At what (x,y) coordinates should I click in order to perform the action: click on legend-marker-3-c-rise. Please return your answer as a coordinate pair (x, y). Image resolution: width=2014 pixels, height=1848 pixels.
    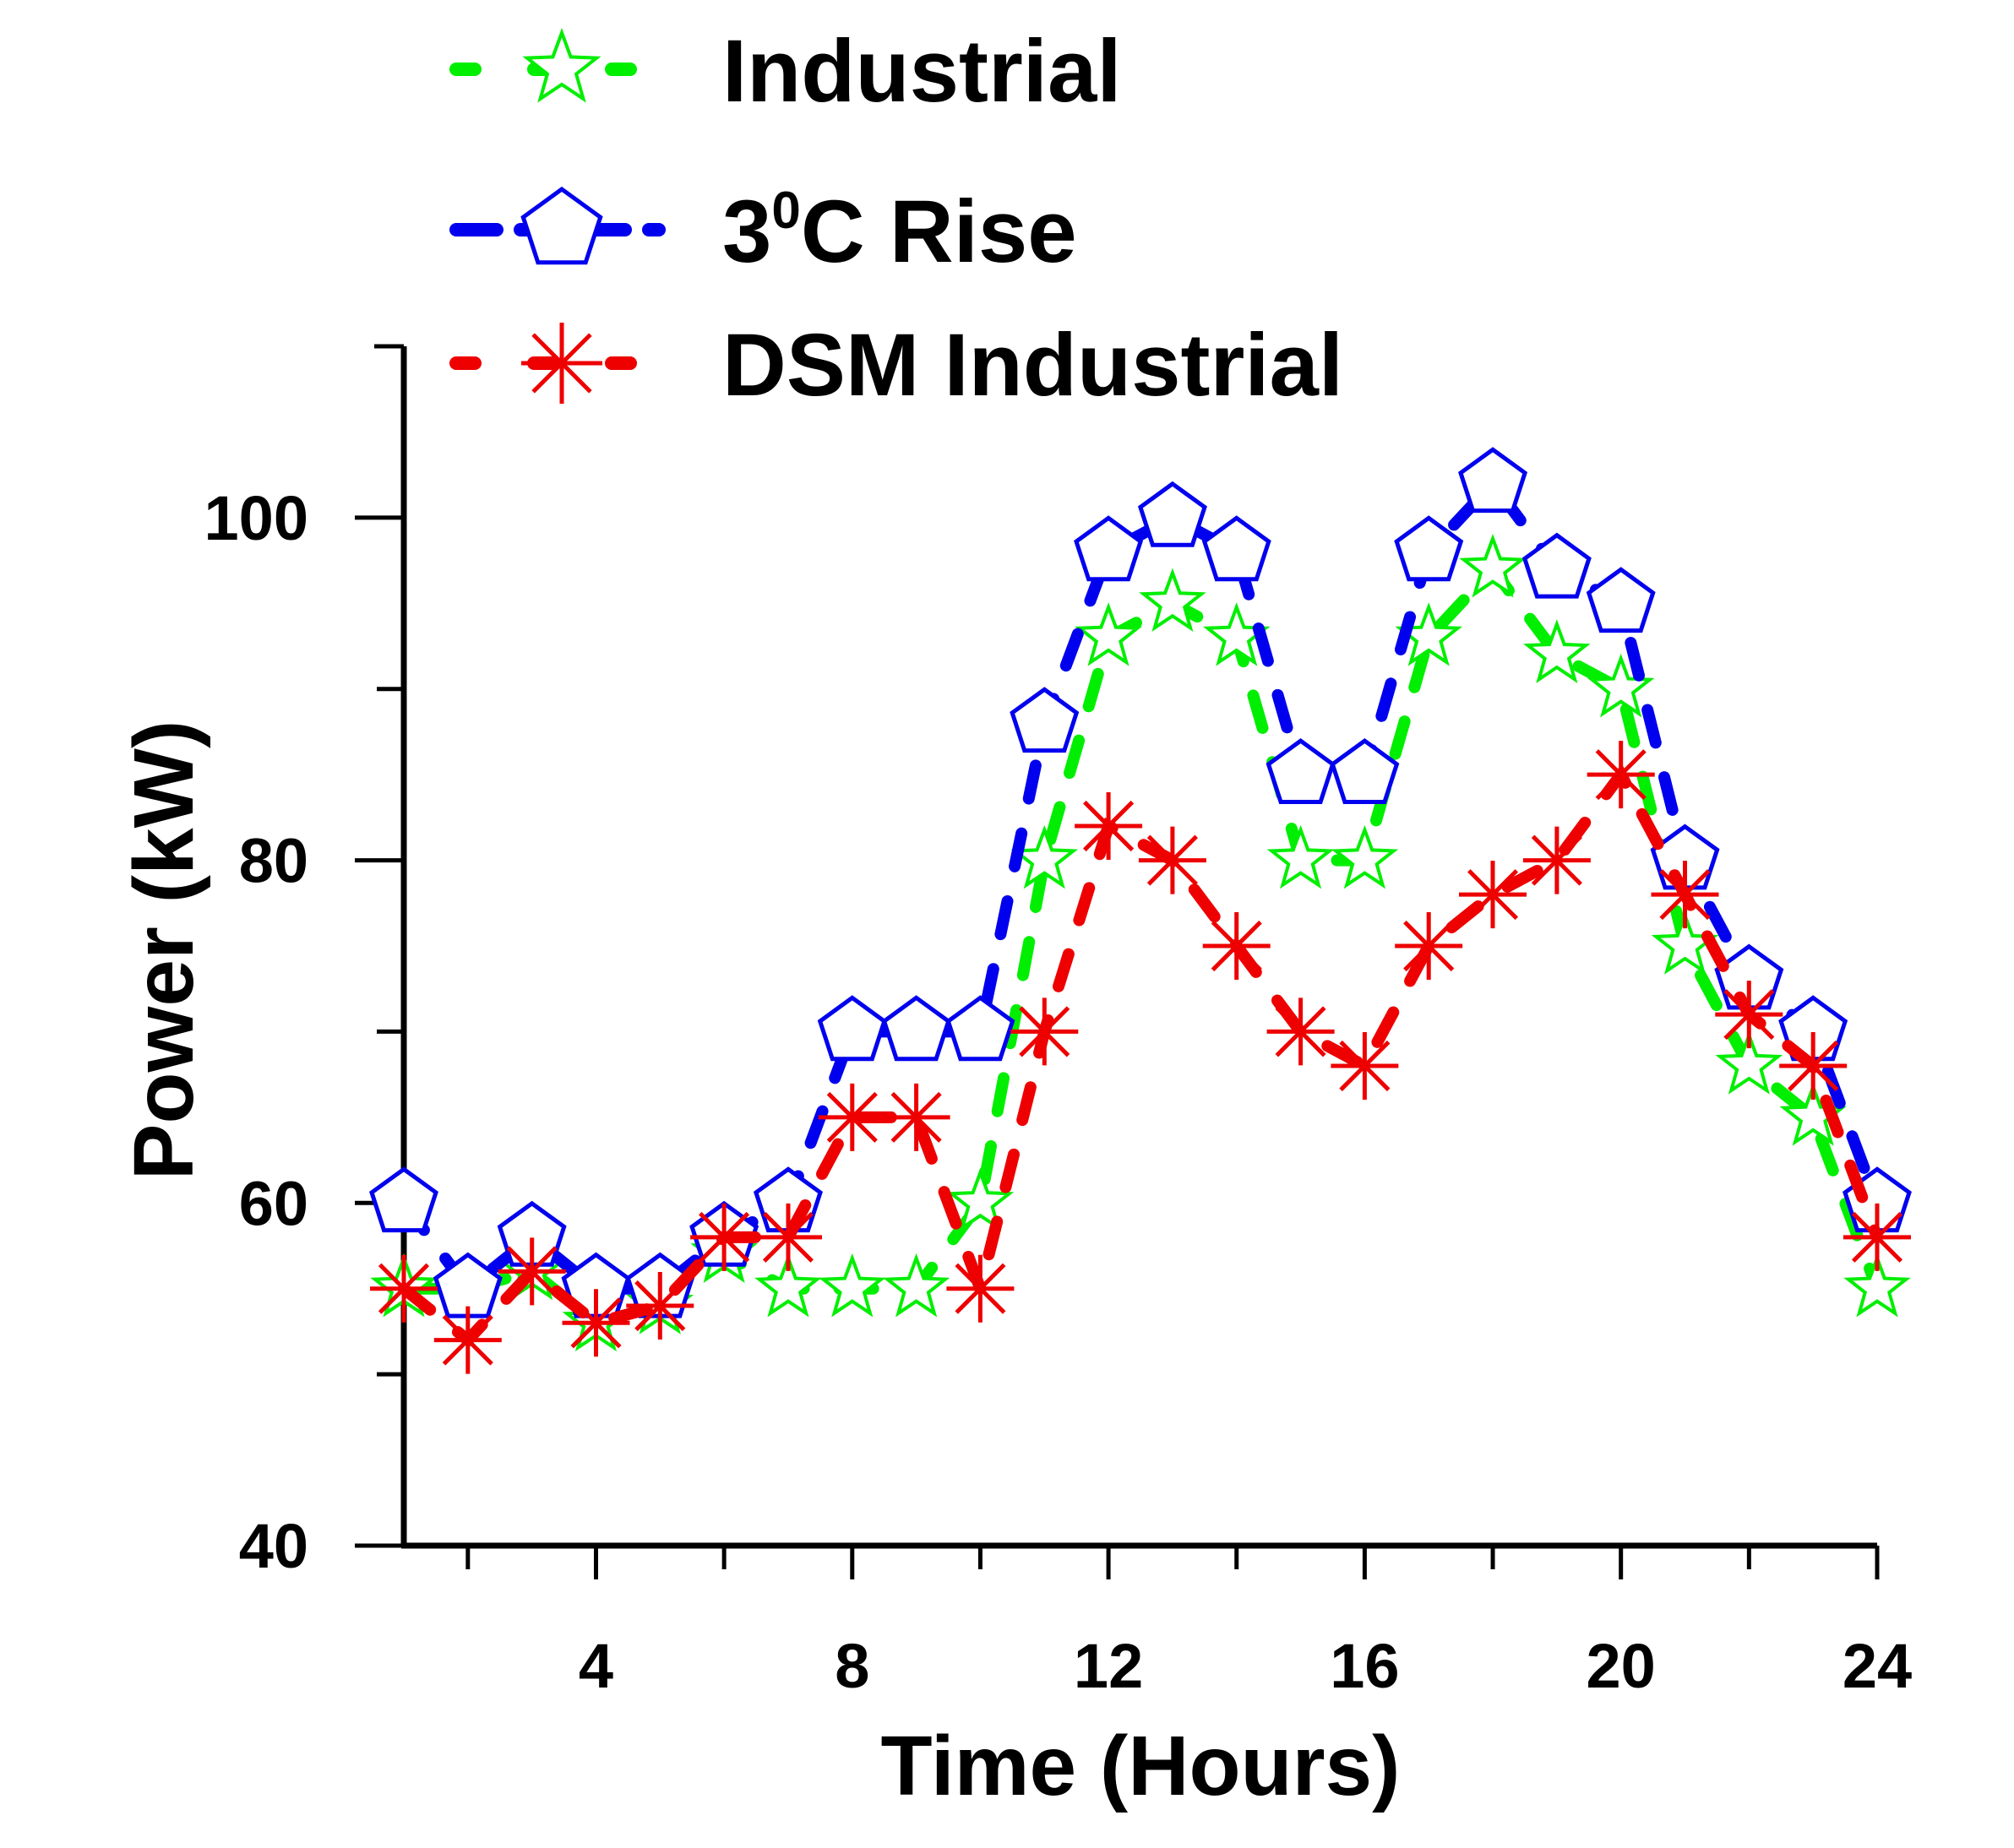
    Looking at the image, I should click on (561, 225).